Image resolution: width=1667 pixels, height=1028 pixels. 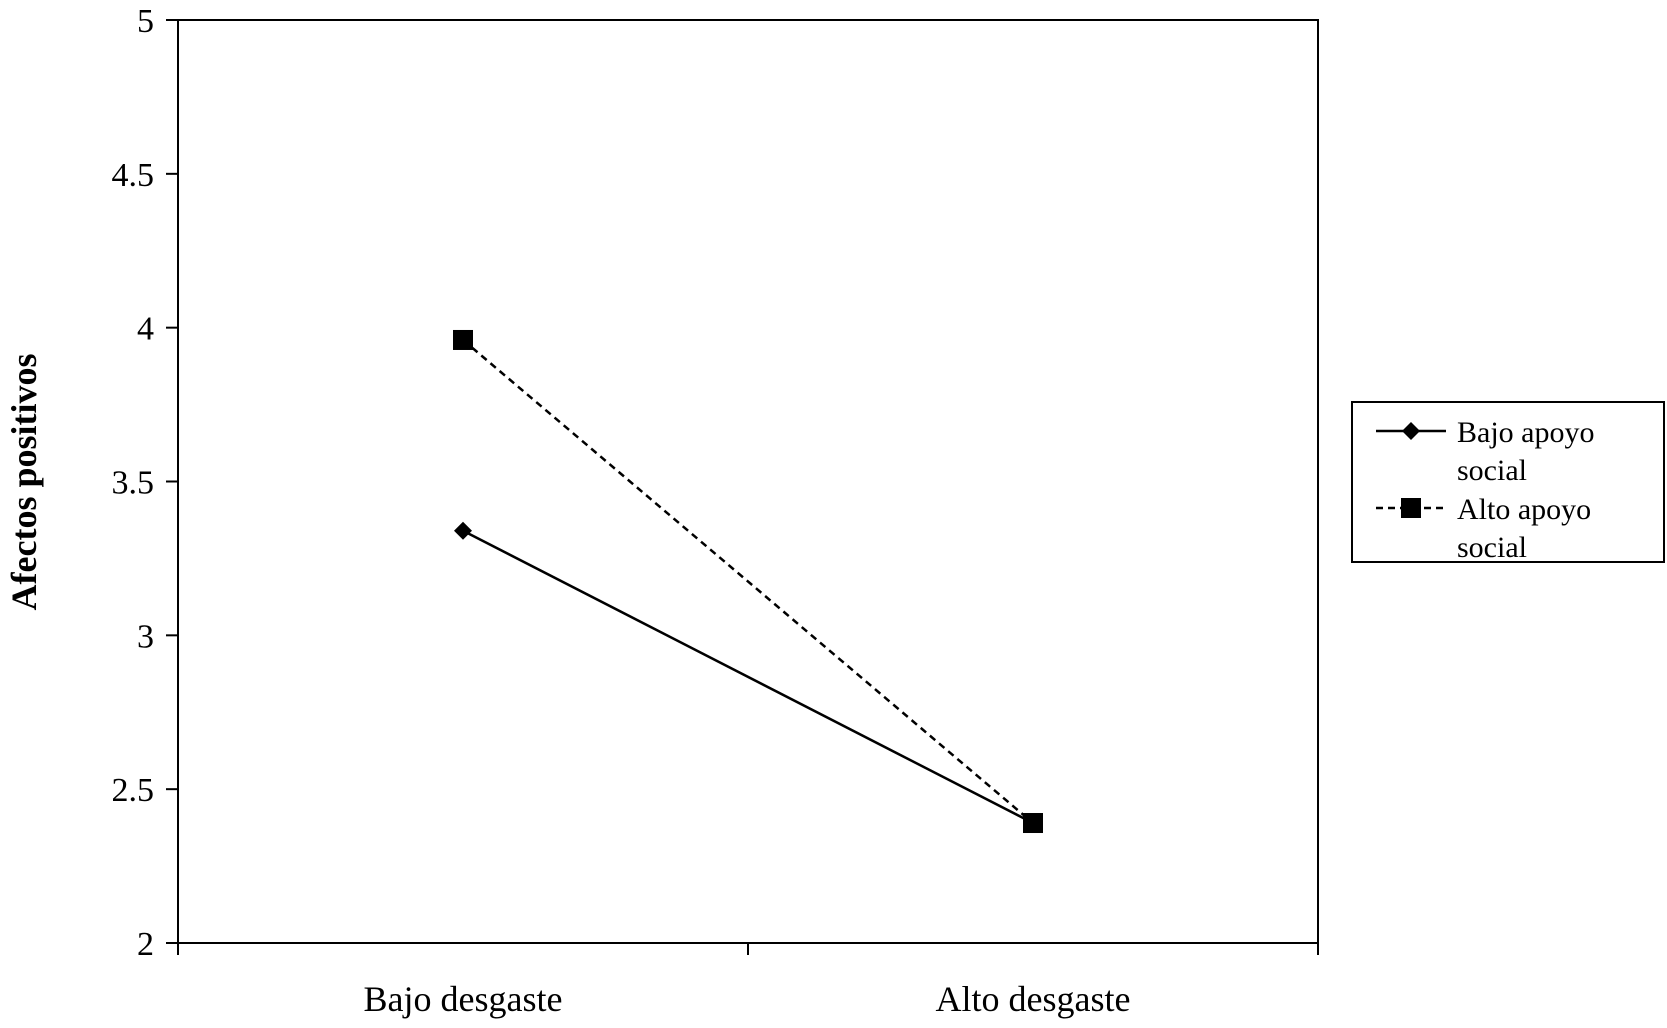 What do you see at coordinates (133, 790) in the screenshot?
I see `y-tick-label: 2.5` at bounding box center [133, 790].